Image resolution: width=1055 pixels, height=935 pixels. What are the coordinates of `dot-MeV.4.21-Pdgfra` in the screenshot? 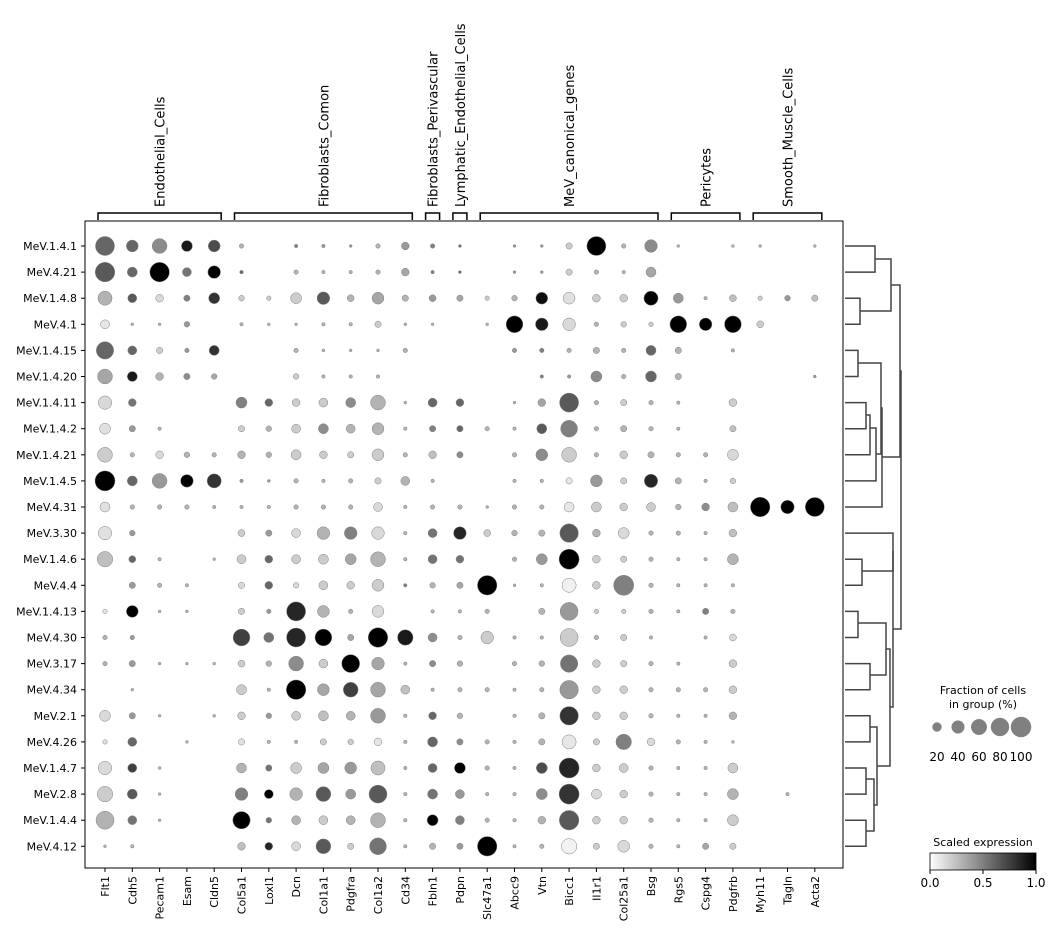 It's located at (350, 272).